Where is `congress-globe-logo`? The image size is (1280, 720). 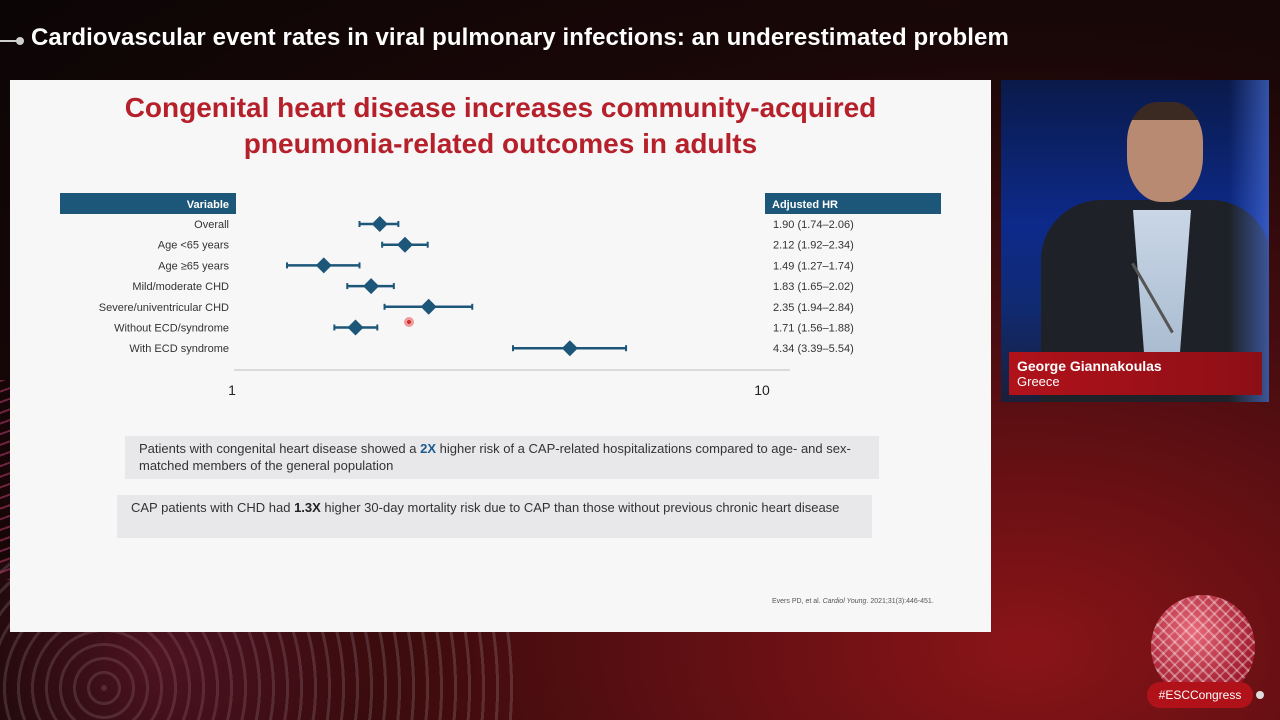 congress-globe-logo is located at coordinates (1203, 647).